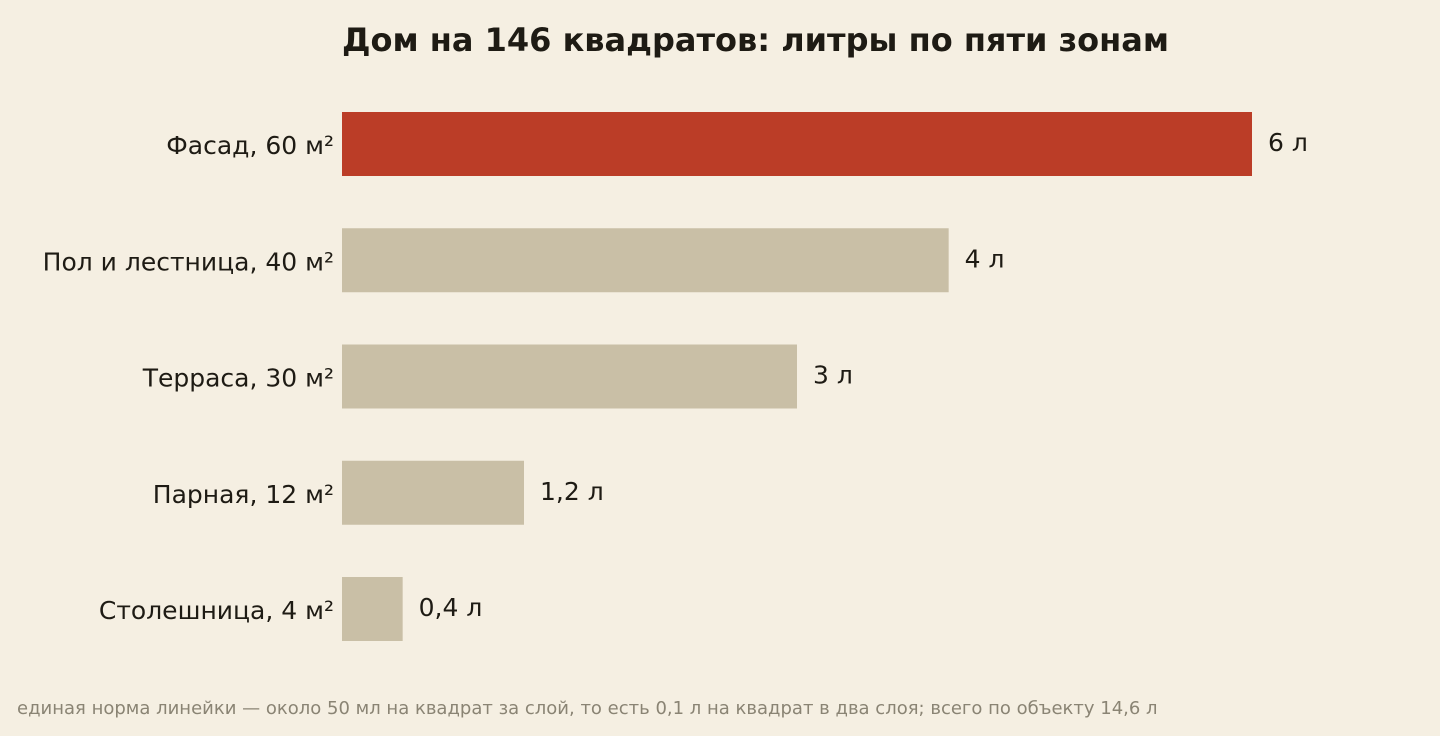  Describe the element at coordinates (1288, 142) in the screenshot. I see `value-label: 6 л` at that location.